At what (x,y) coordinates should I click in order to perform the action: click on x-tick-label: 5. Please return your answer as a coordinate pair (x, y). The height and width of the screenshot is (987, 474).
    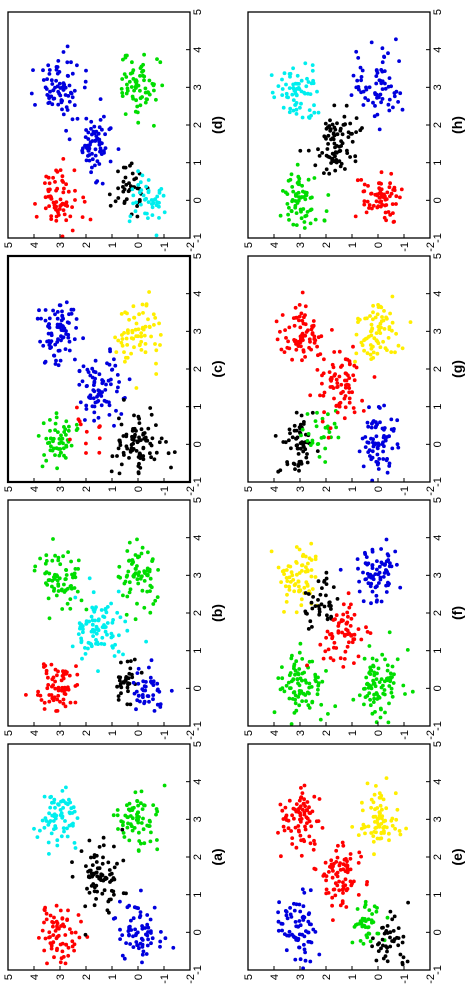
    Looking at the image, I should click on (198, 744).